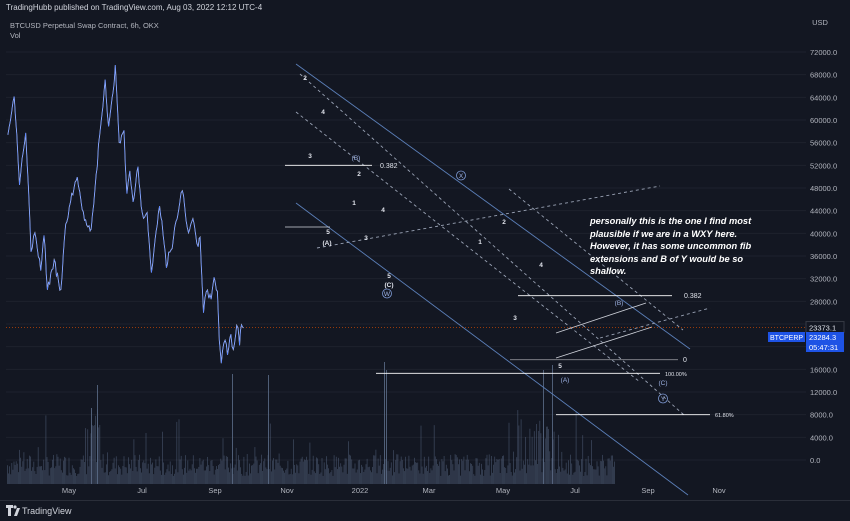  Describe the element at coordinates (425, 510) in the screenshot. I see `footer-bar: TradingView` at that location.